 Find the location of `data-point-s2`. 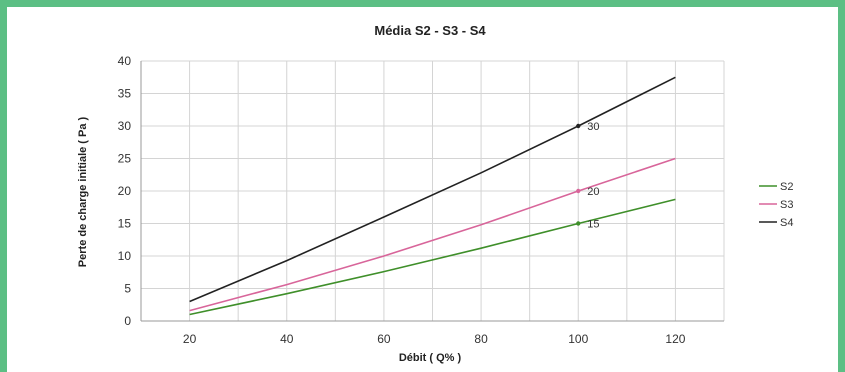

data-point-s2 is located at coordinates (578, 223).